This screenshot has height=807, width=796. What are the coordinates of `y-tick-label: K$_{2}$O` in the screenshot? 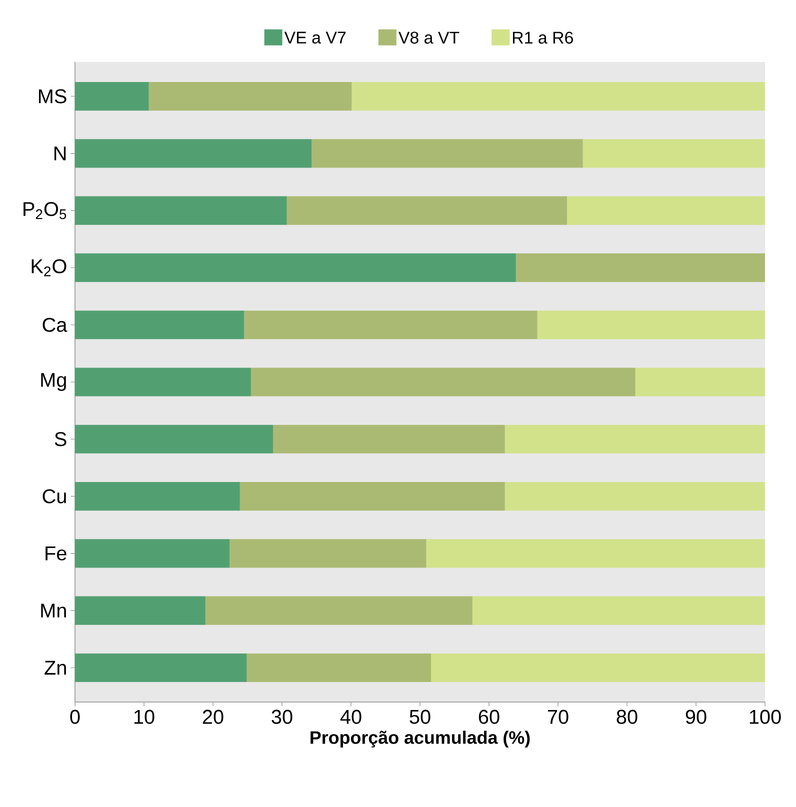 It's located at (49, 267).